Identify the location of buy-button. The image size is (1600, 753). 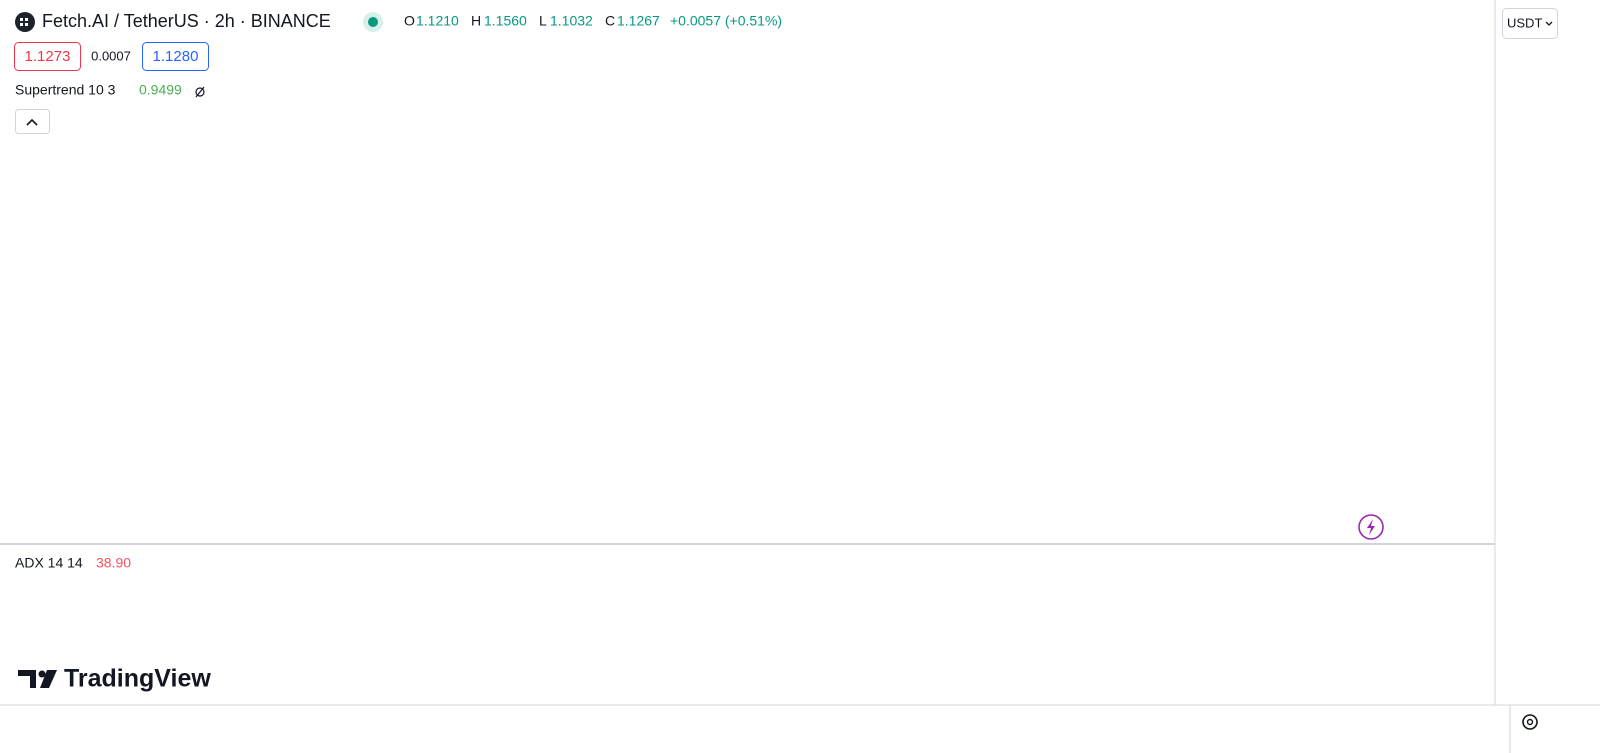
(175, 56).